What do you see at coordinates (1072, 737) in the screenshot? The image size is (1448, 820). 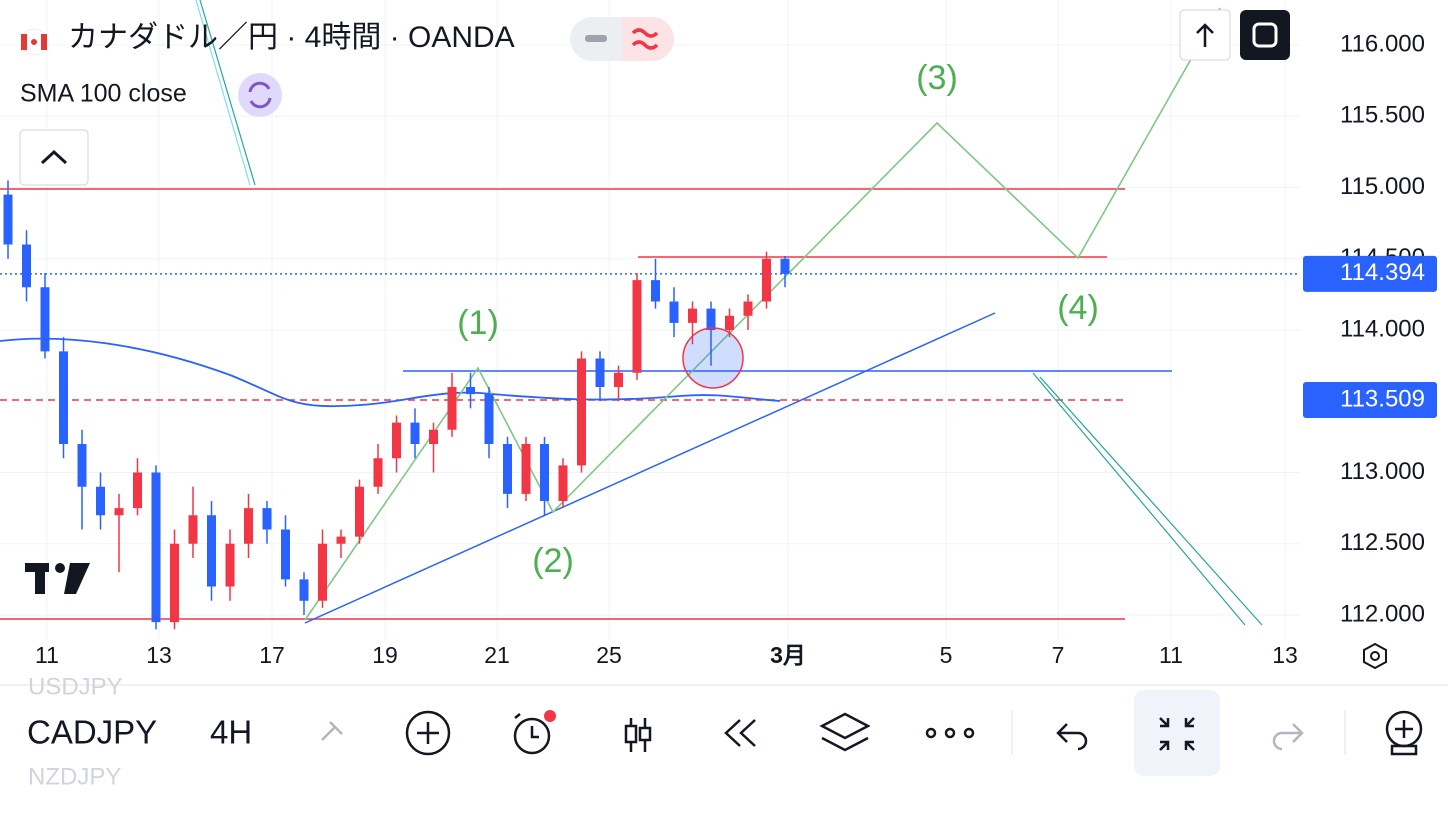 I see `undo-button` at bounding box center [1072, 737].